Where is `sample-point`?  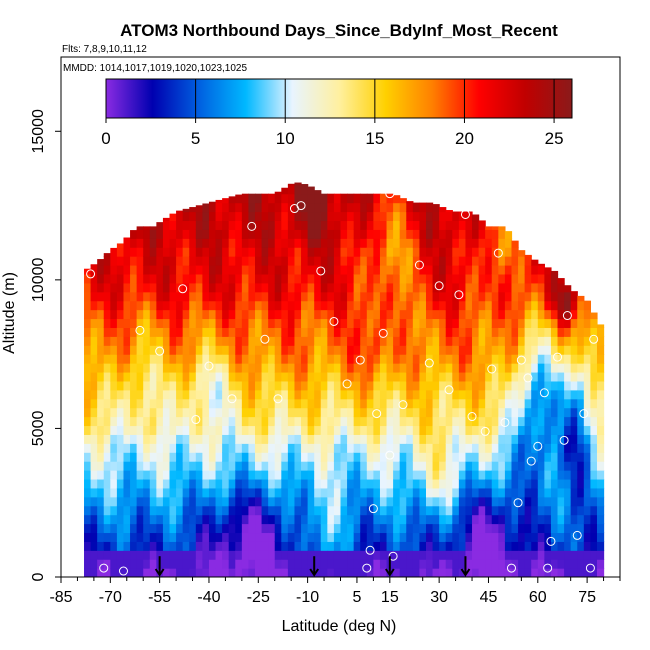
sample-point is located at coordinates (183, 289).